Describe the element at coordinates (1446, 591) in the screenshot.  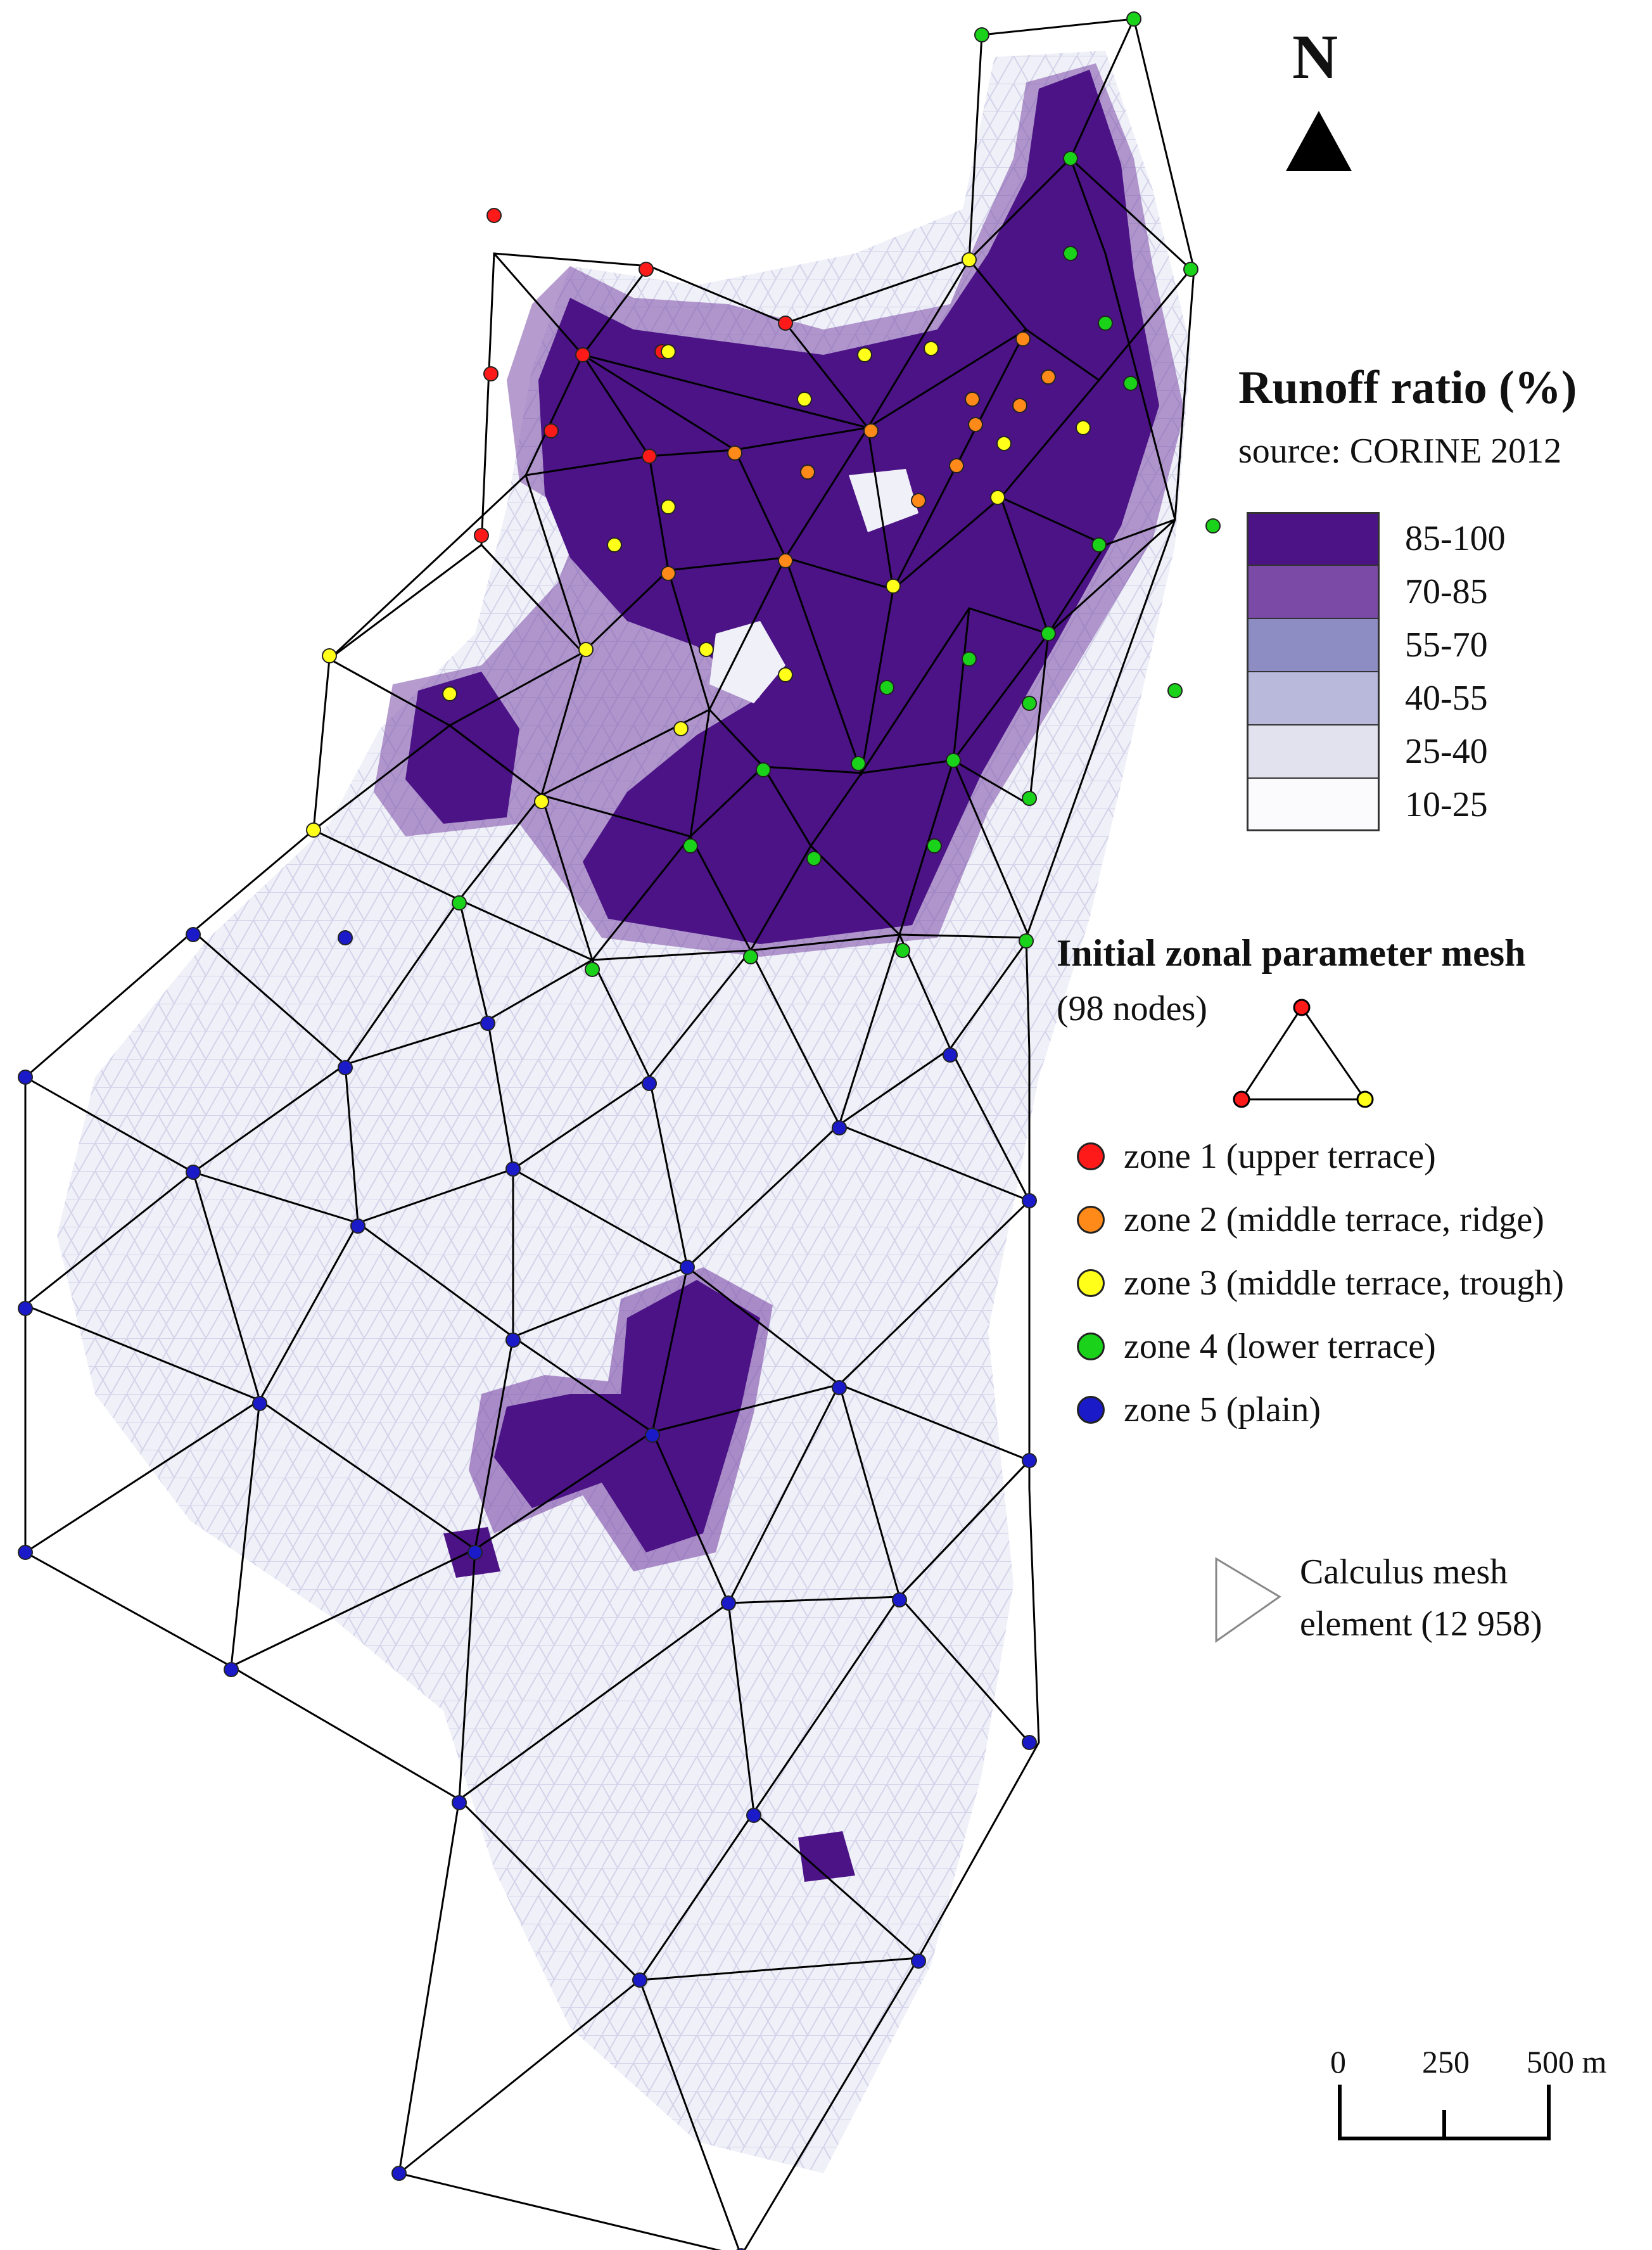
I see `runoff-class-label: 70-85` at that location.